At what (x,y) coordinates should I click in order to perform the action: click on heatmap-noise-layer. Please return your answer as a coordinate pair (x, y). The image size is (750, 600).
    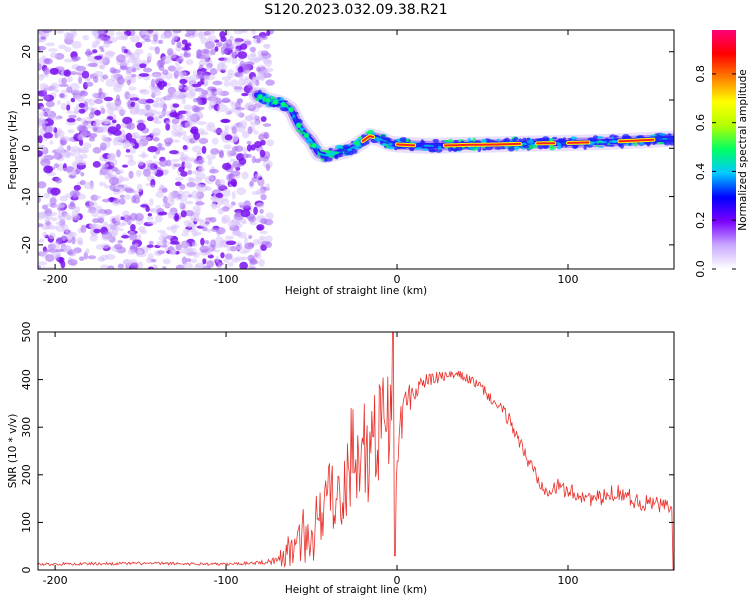
    Looking at the image, I should click on (156, 149).